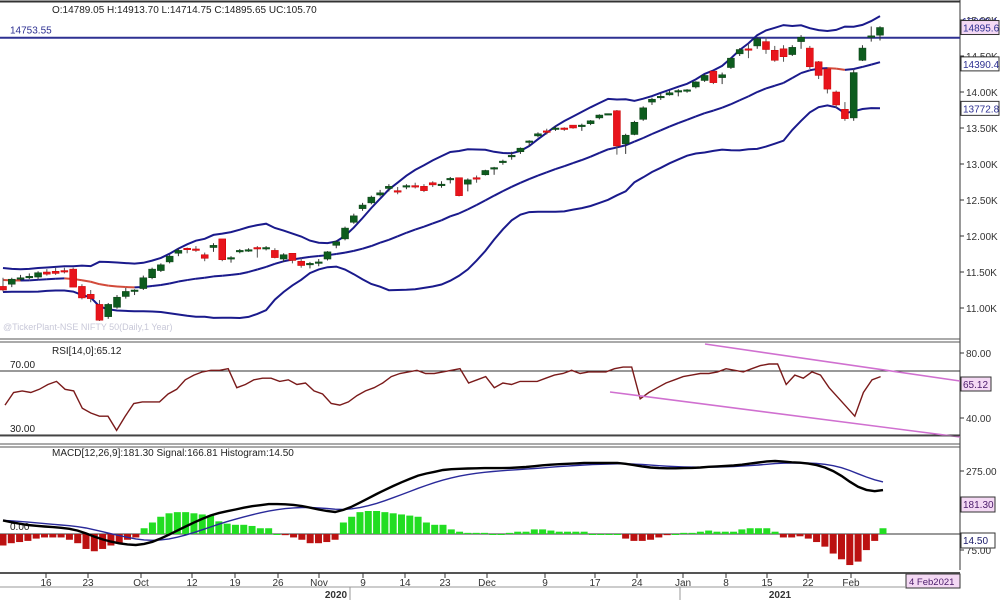 The image size is (1000, 600). What do you see at coordinates (981, 65) in the screenshot?
I see `svg-text: 14390.4` at bounding box center [981, 65].